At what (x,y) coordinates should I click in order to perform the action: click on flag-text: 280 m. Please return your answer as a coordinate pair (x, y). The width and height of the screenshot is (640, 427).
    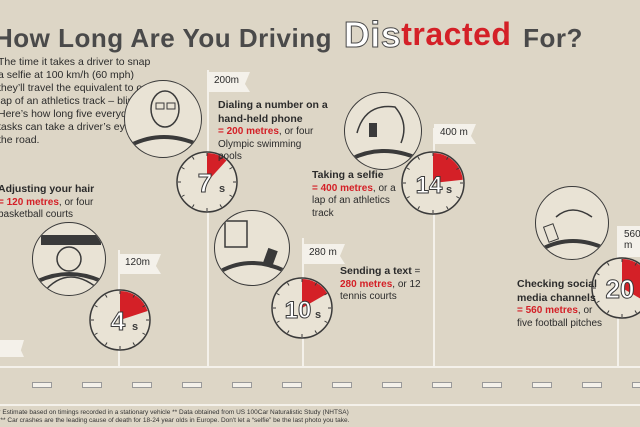
    Looking at the image, I should click on (324, 254).